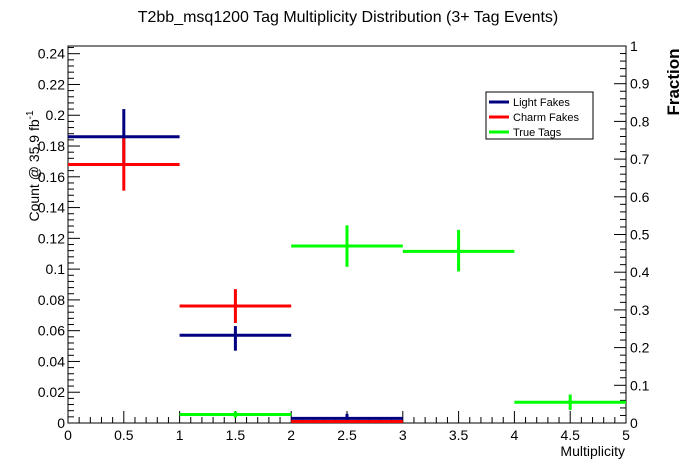 Image resolution: width=696 pixels, height=472 pixels. I want to click on y-left-tick-label: 0.14, so click(51, 208).